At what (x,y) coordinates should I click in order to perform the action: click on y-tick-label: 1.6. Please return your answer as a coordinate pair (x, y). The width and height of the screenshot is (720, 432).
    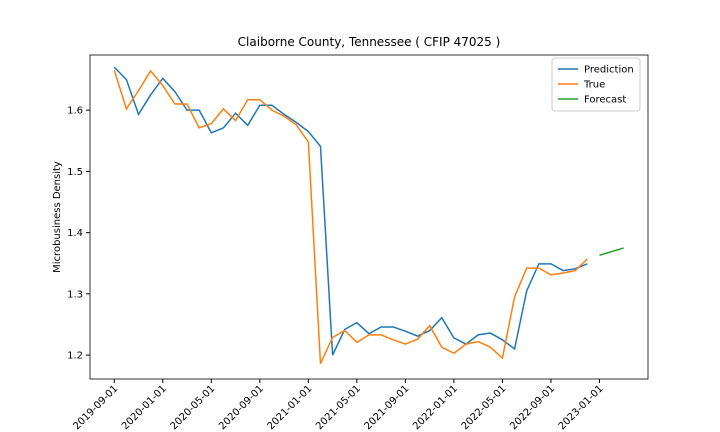
    Looking at the image, I should click on (75, 111).